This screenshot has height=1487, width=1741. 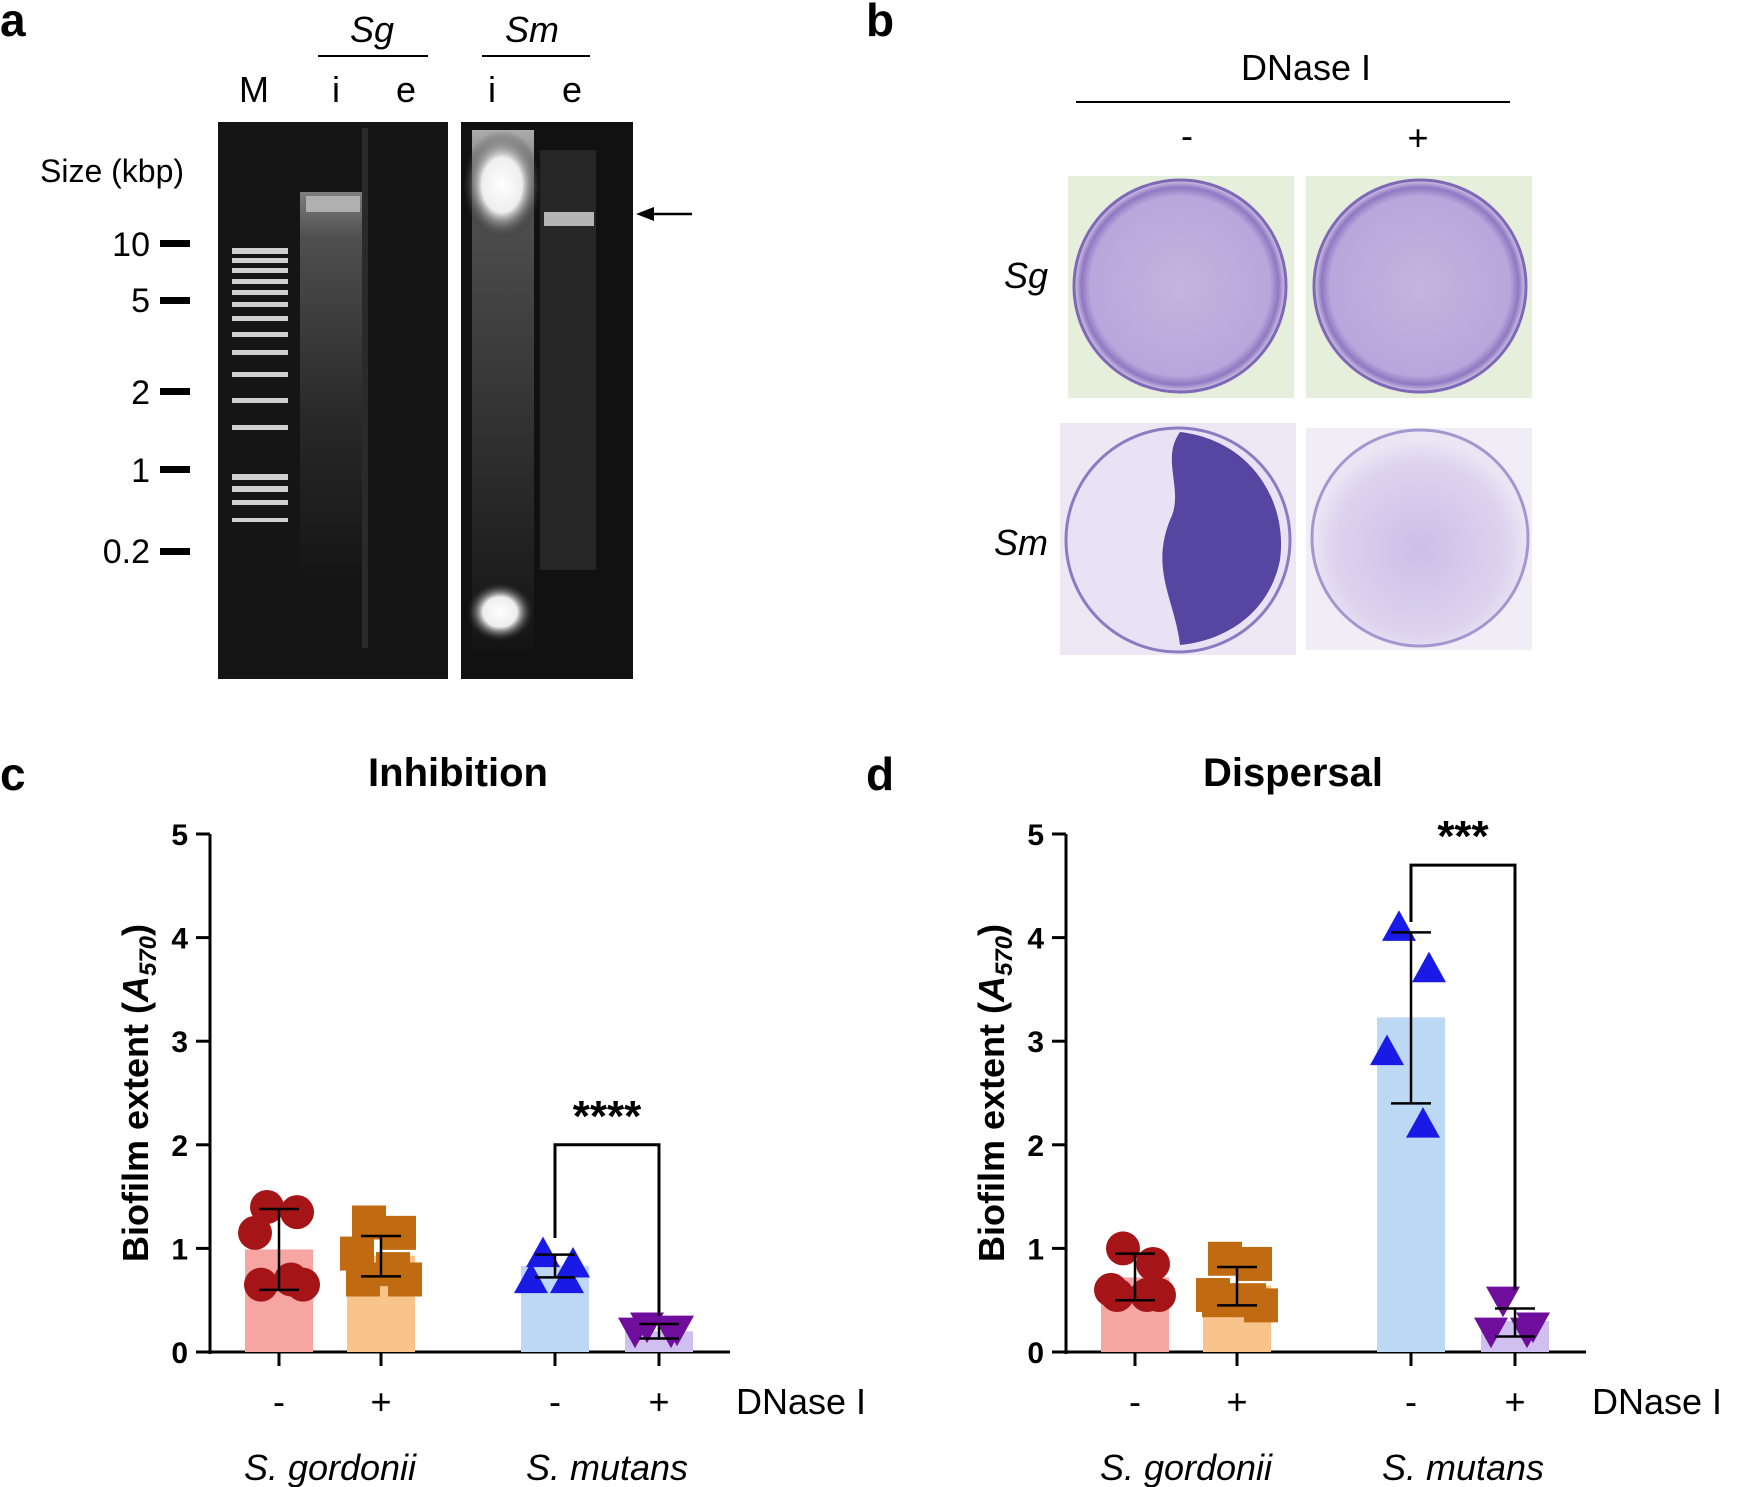 I want to click on lane-label-sg-e: e, so click(x=406, y=89).